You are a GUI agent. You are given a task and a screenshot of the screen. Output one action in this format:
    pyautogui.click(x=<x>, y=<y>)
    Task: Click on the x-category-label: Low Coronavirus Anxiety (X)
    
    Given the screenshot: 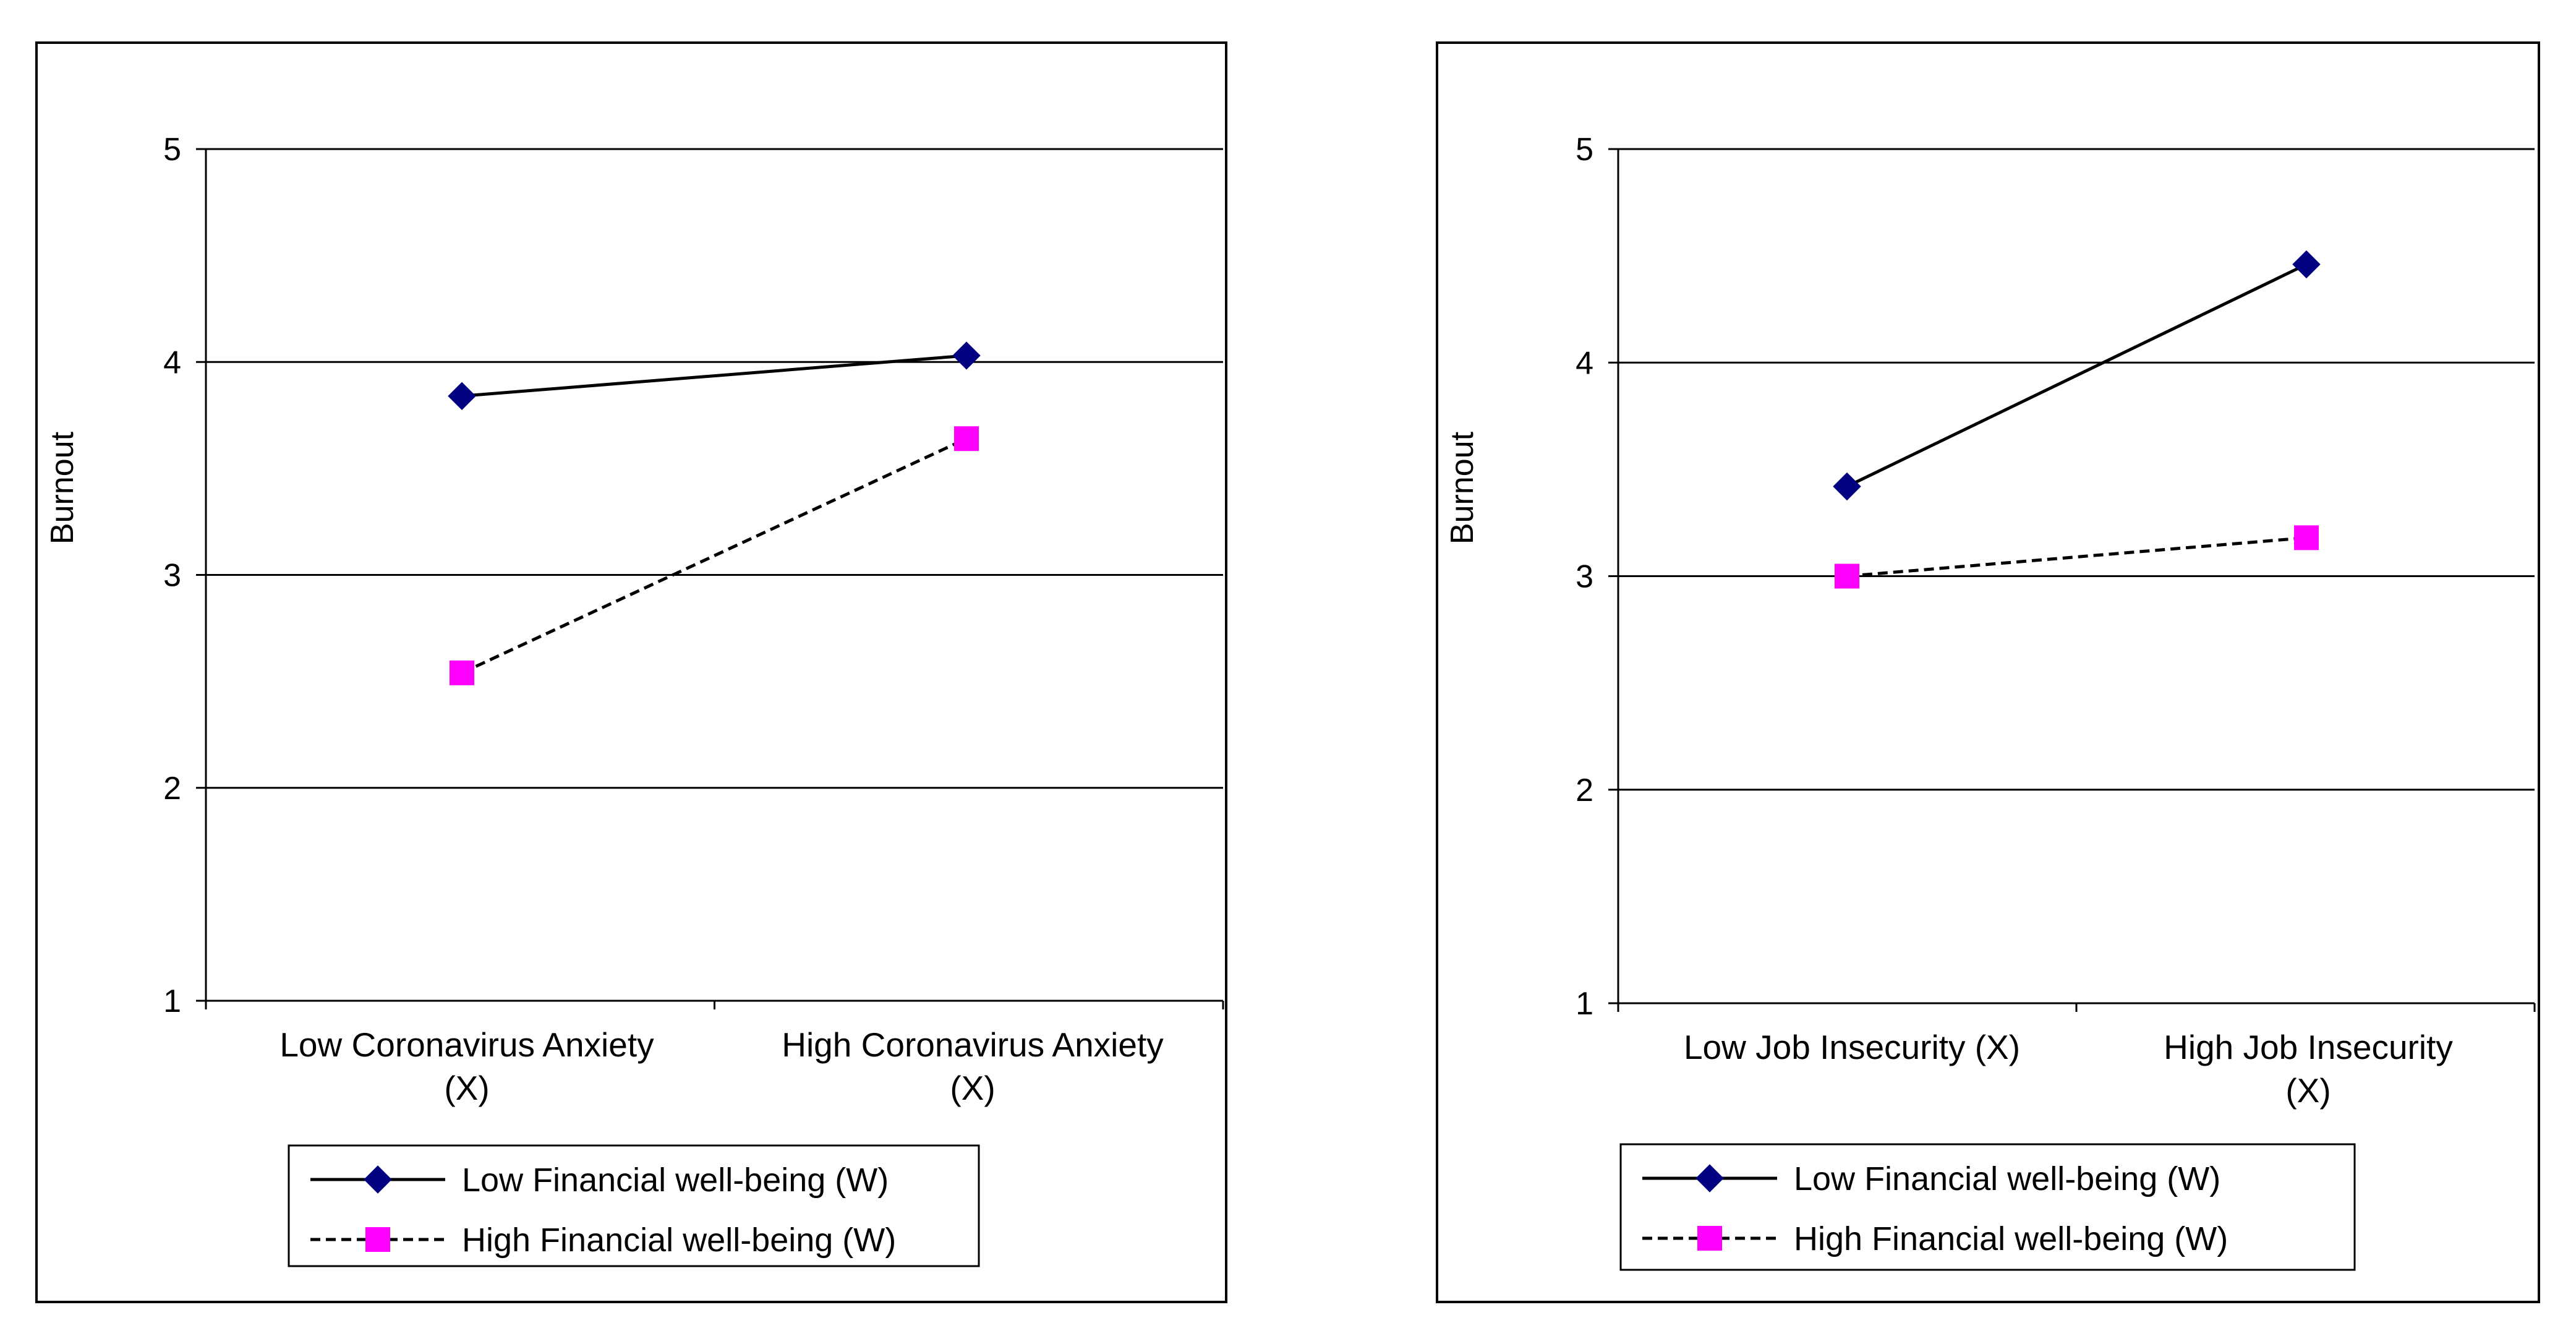 What is the action you would take?
    pyautogui.click(x=466, y=1066)
    